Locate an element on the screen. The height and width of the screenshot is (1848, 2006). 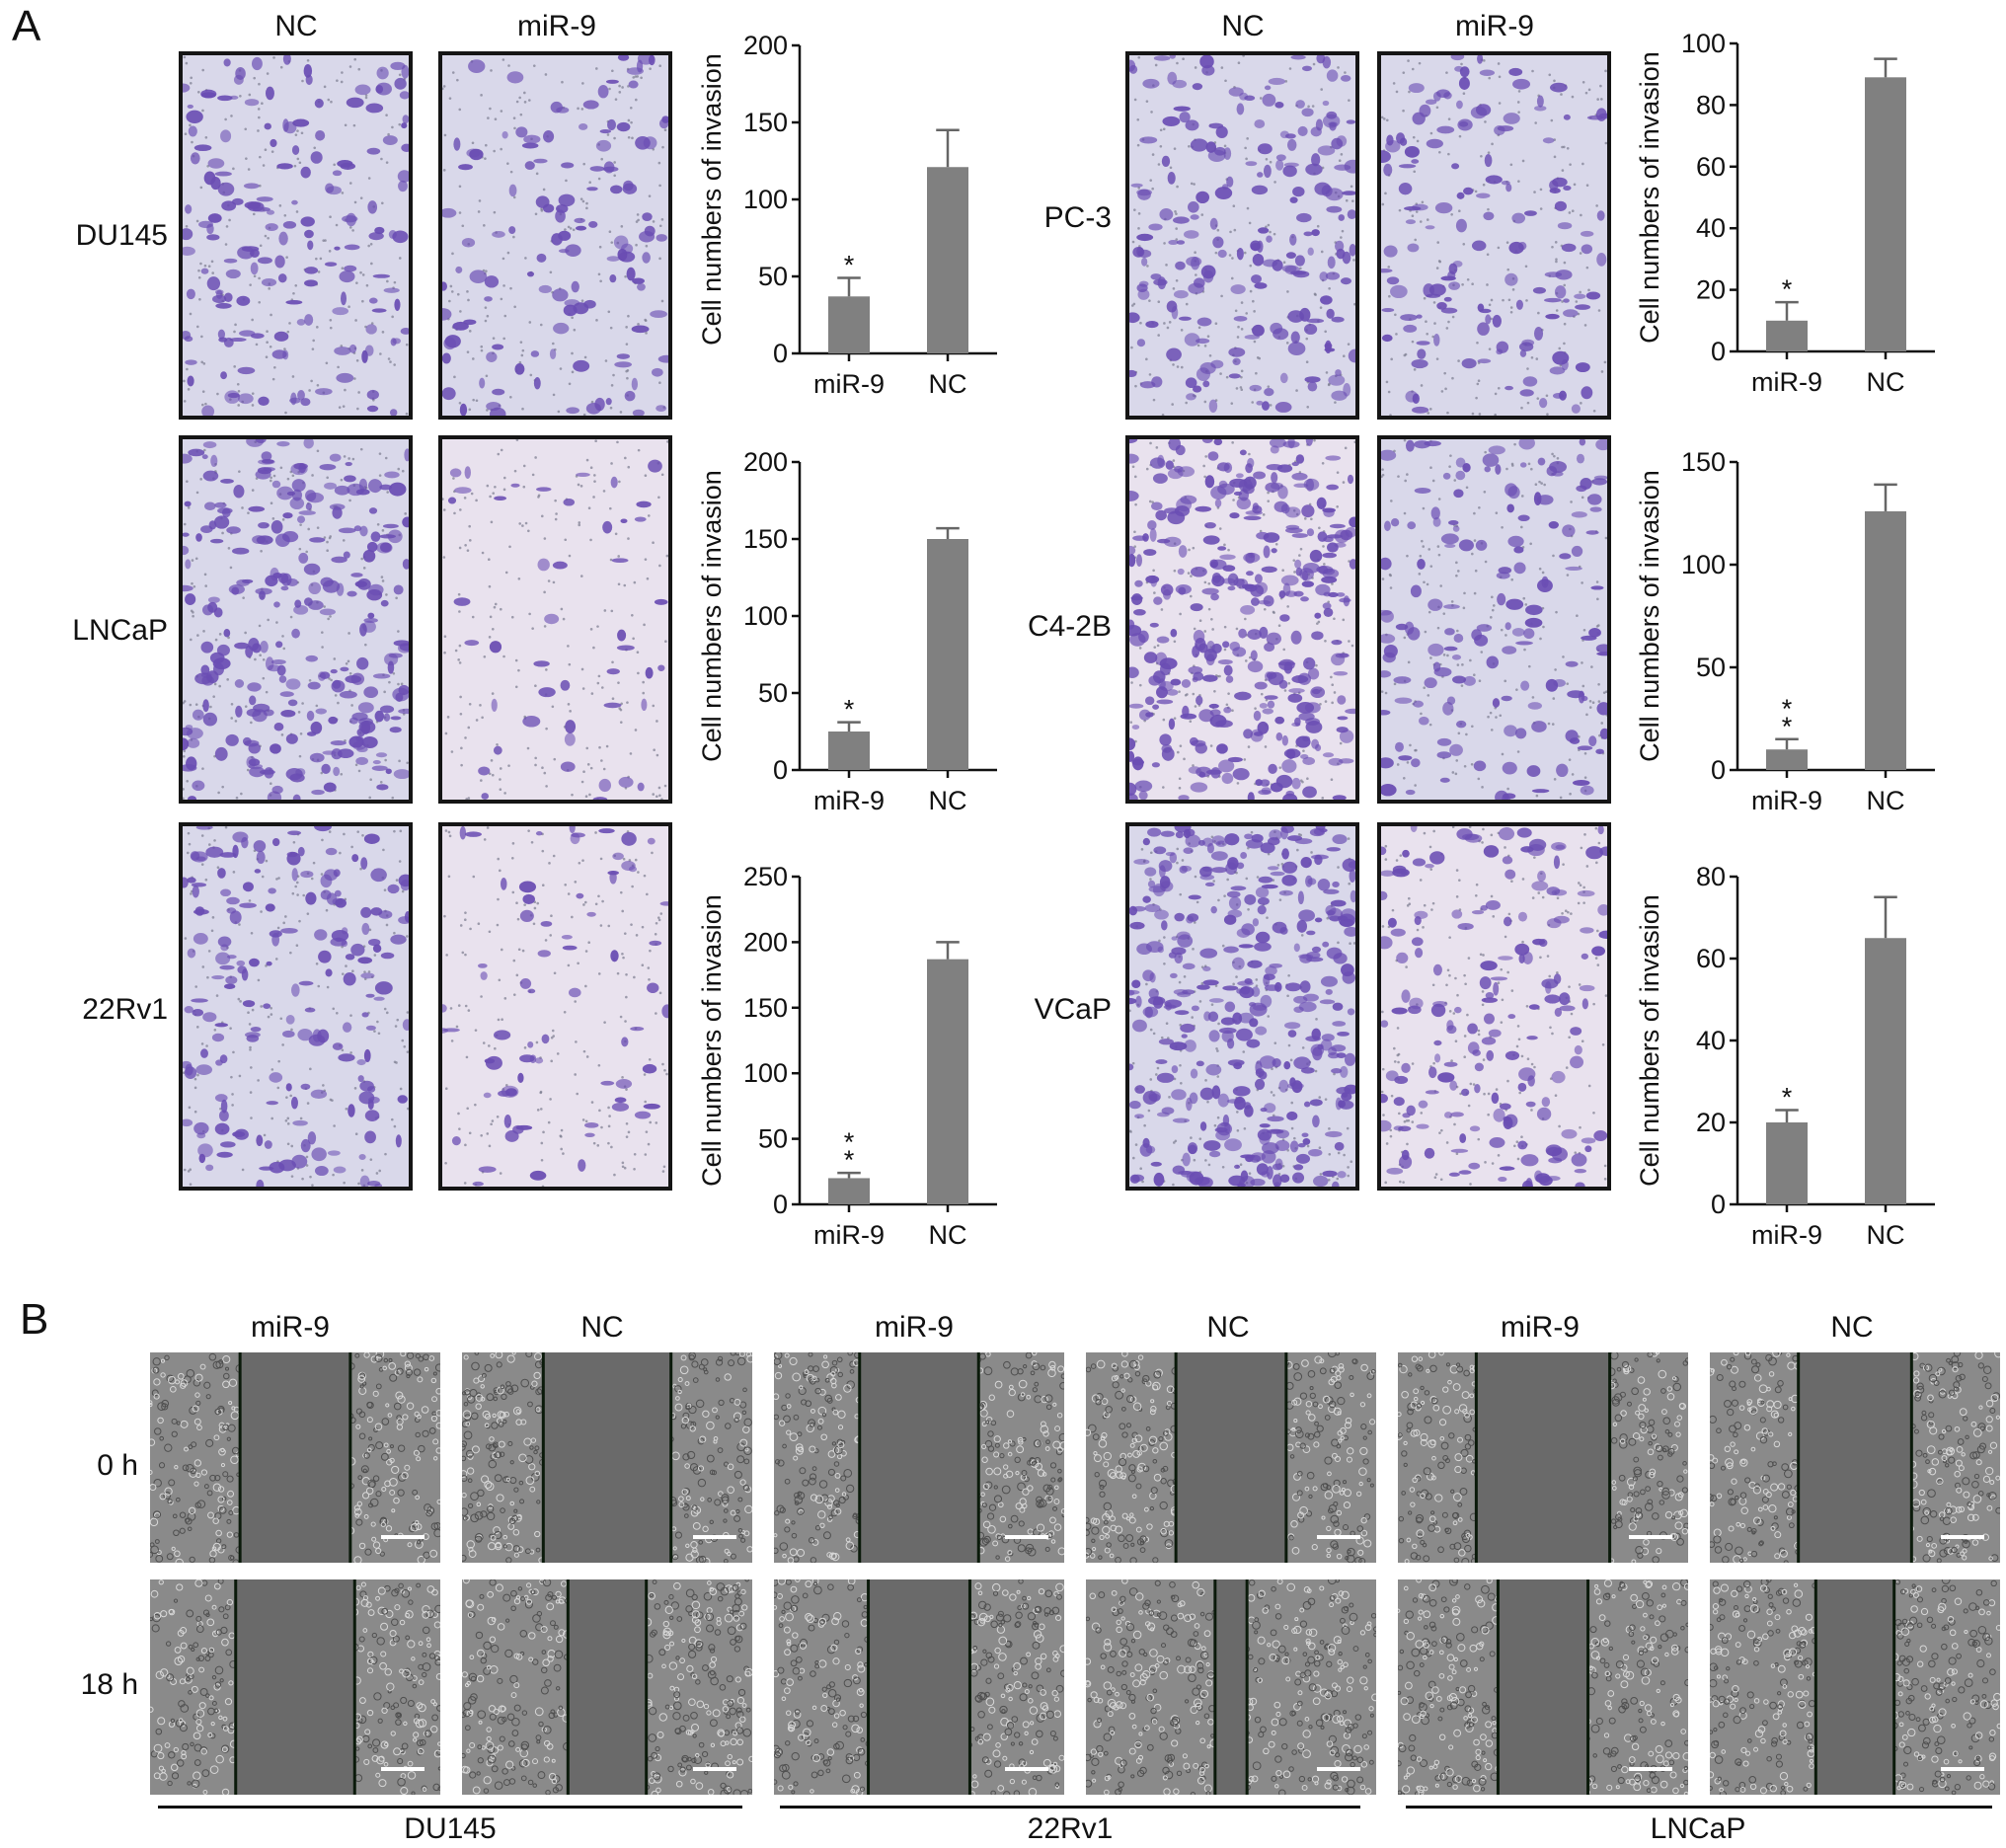
micrograph-vcap-nc is located at coordinates (1242, 1006).